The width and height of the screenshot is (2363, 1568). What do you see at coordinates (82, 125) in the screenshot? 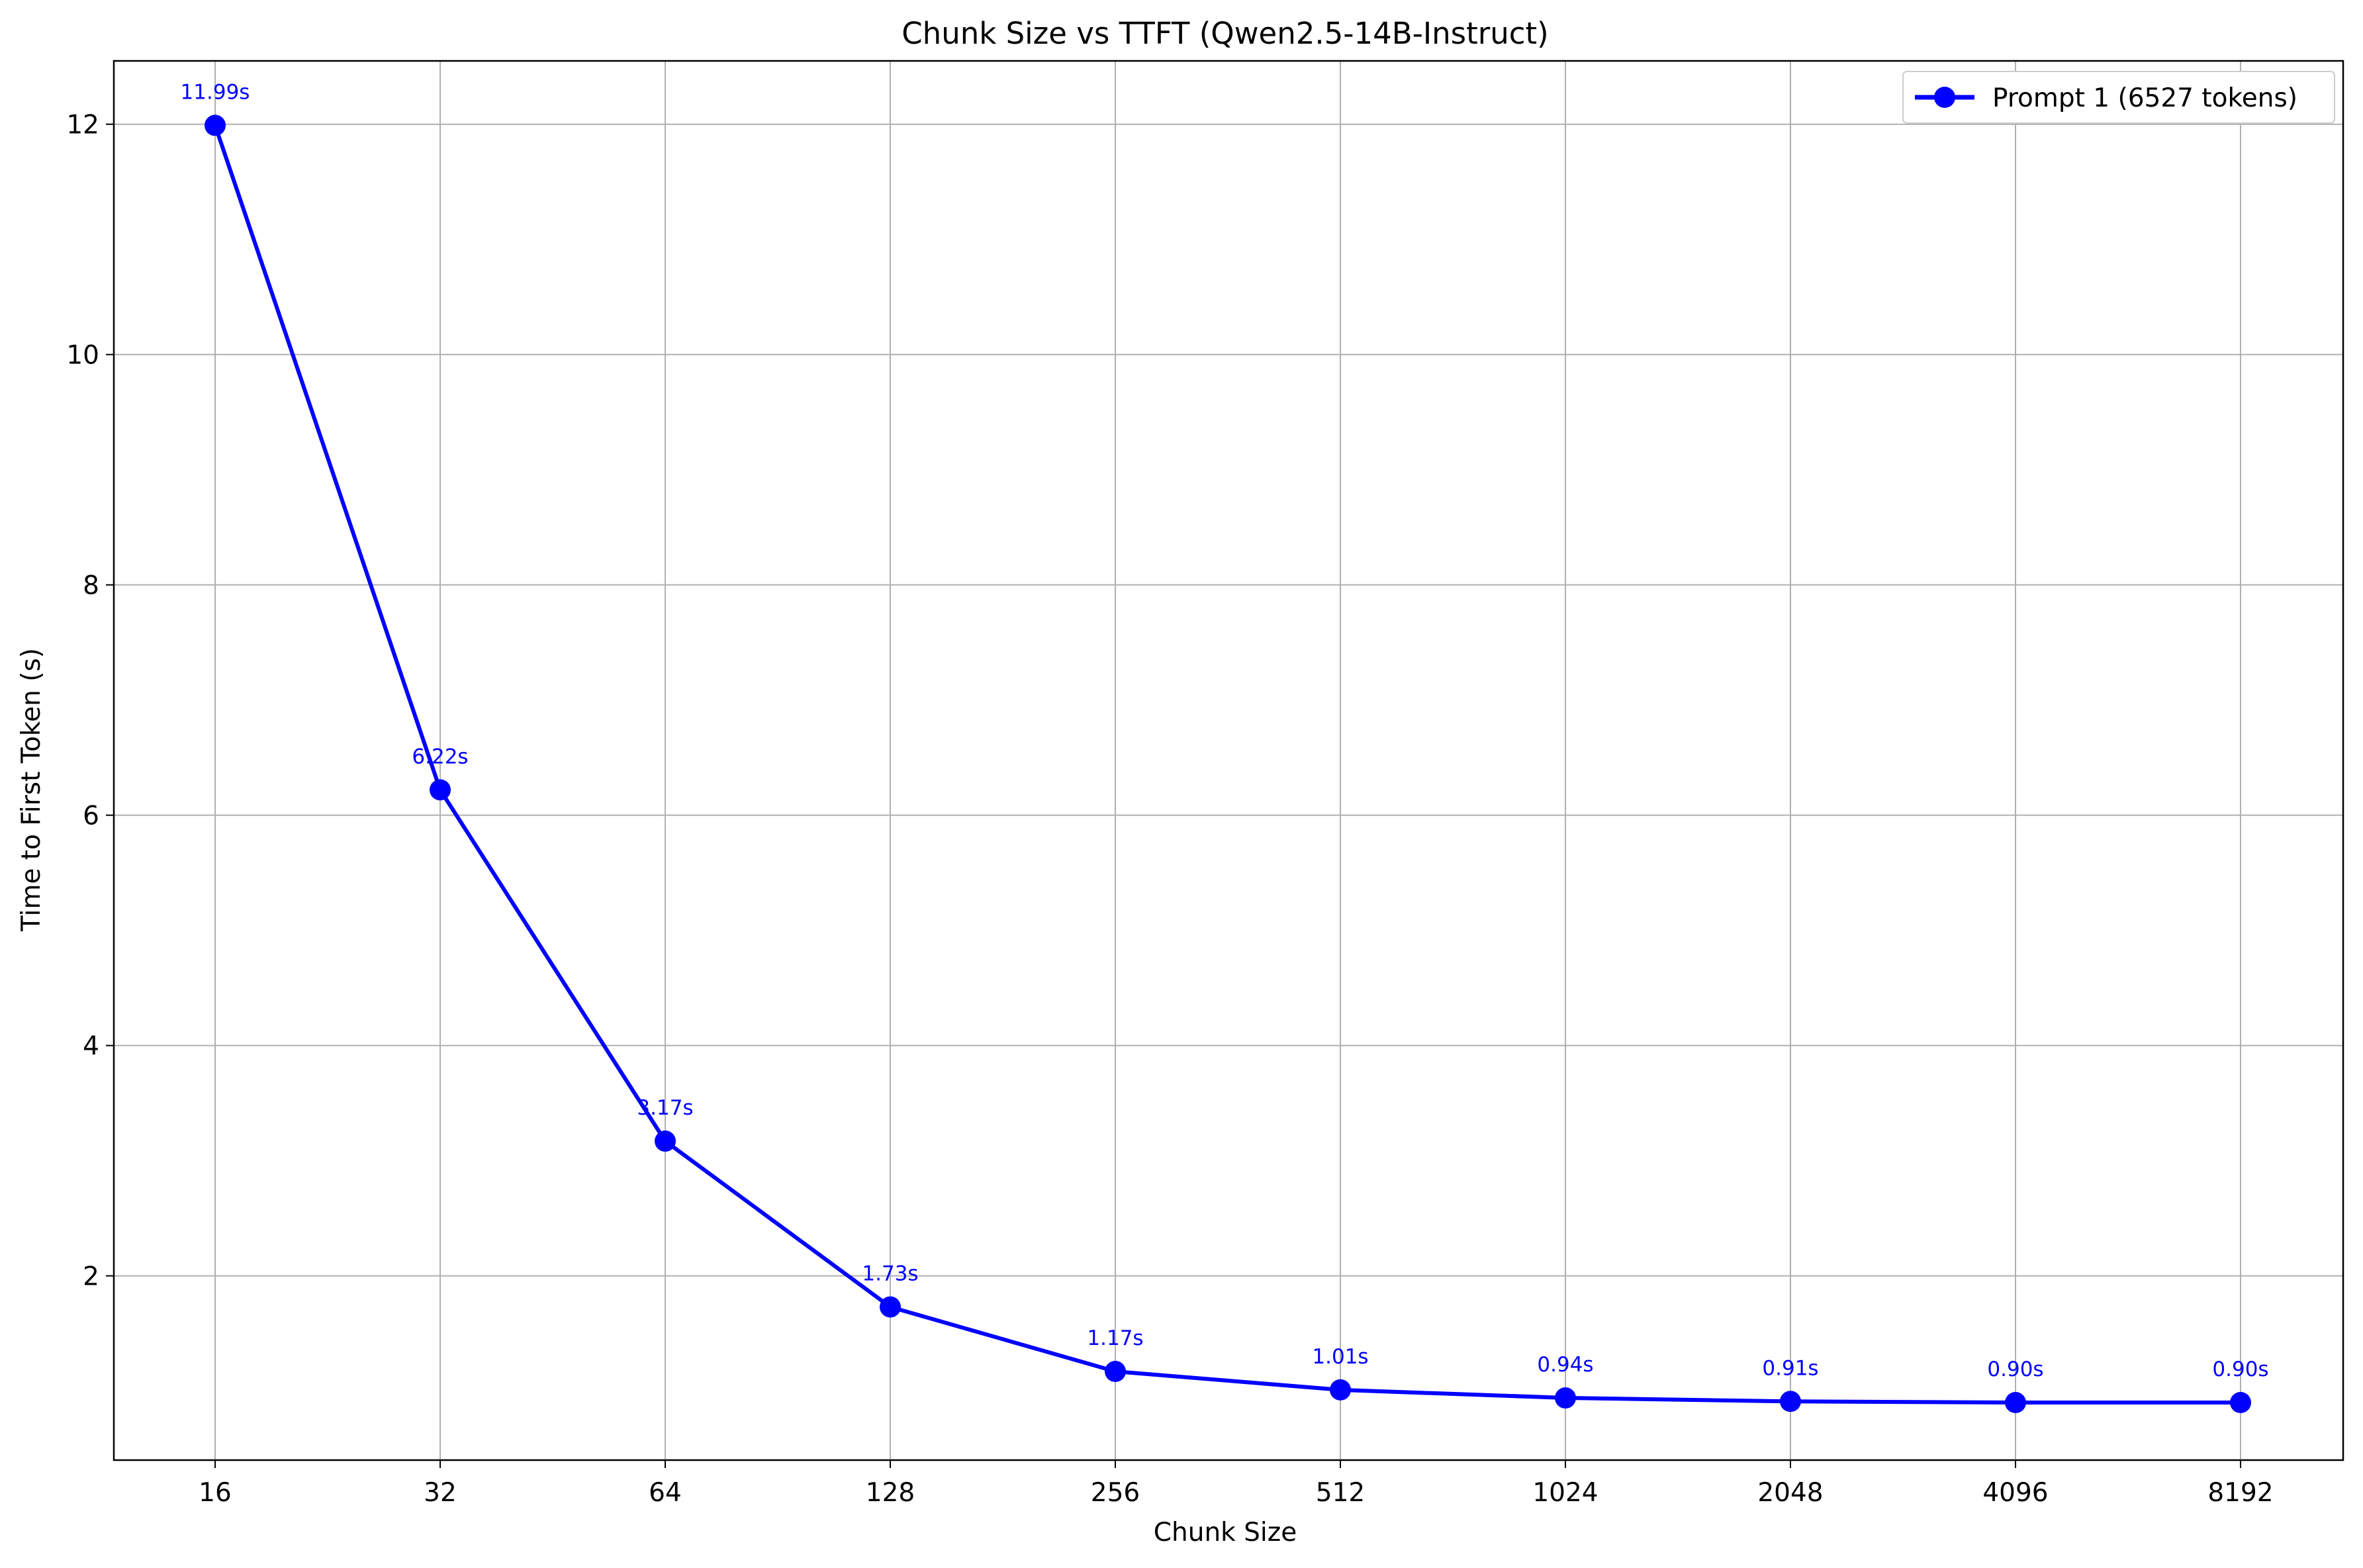
I see `y-tick-label: 12` at bounding box center [82, 125].